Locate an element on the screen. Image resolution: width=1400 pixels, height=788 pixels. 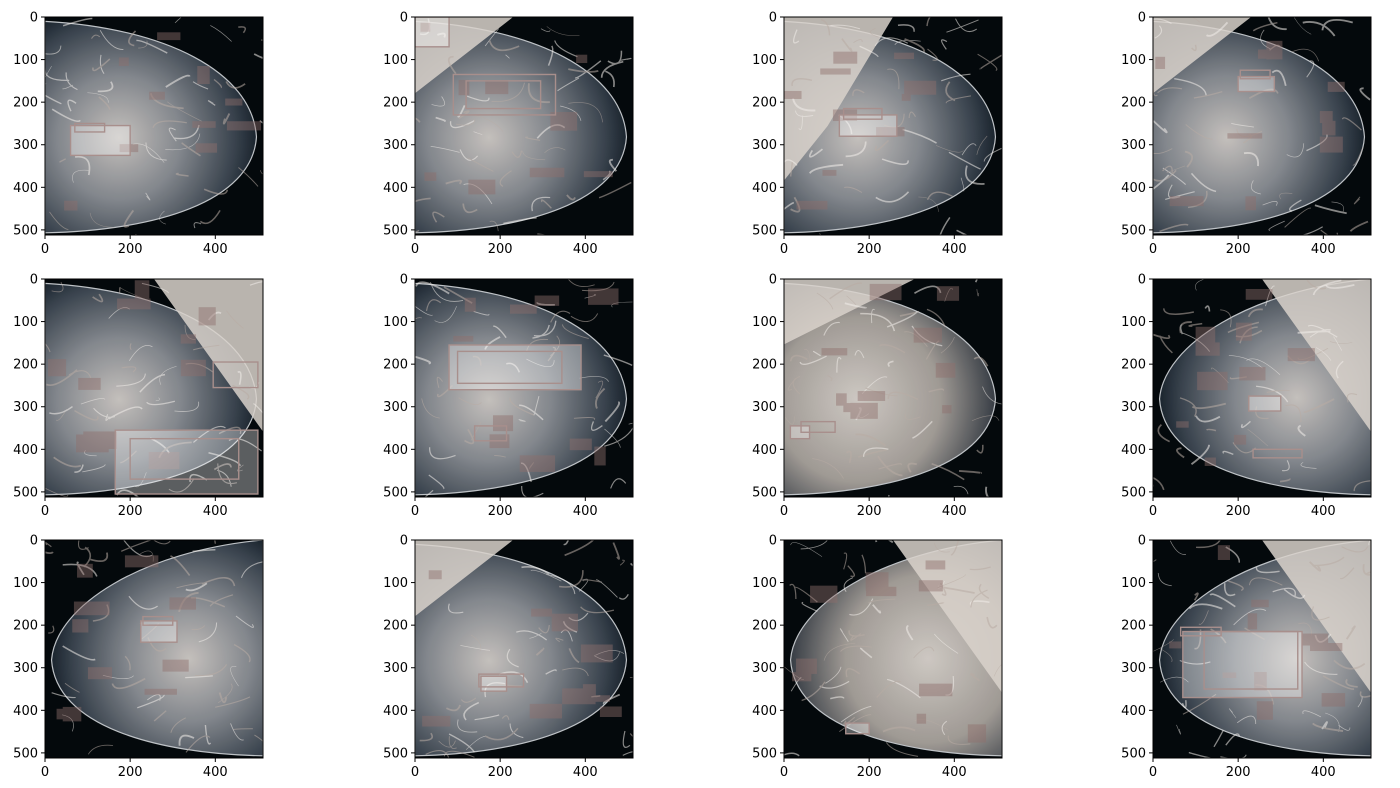
mammogram-panel-r1c2: 0 200 400 0 100 200 300 400 500 is located at coordinates (508, 134).